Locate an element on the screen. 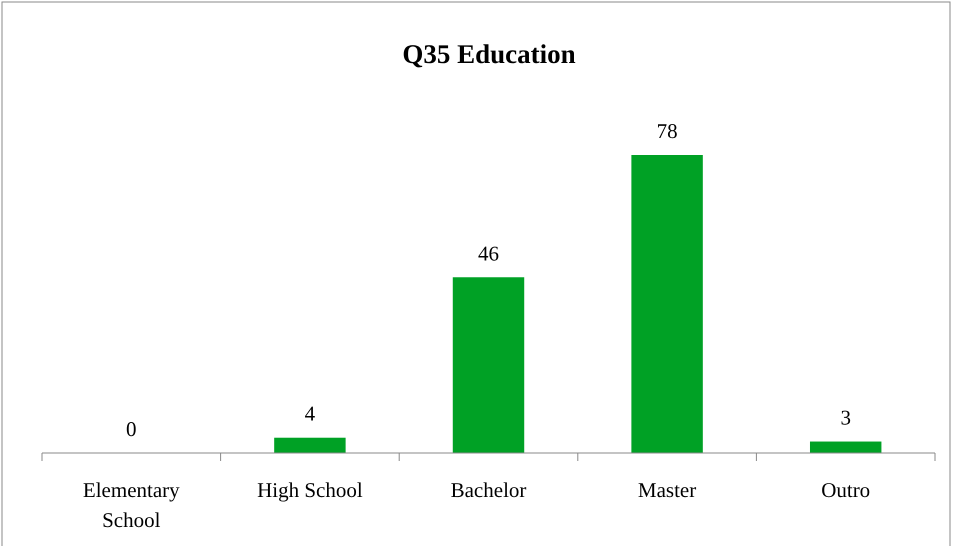 The width and height of the screenshot is (957, 546). x-tick-label: Elementary School is located at coordinates (131, 505).